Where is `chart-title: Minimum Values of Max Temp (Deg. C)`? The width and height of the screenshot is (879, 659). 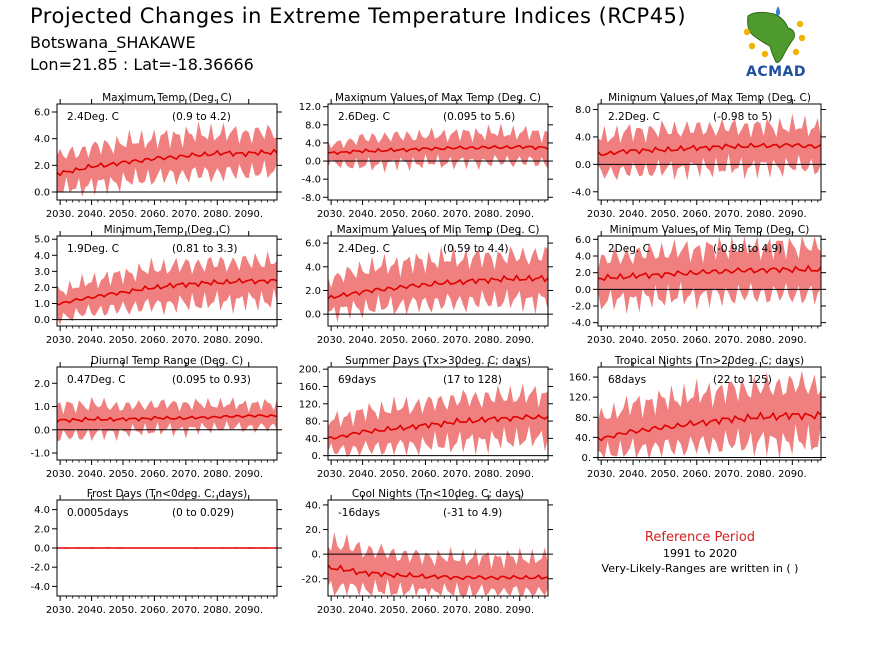
chart-title: Minimum Values of Max Temp (Deg. C) is located at coordinates (709, 98).